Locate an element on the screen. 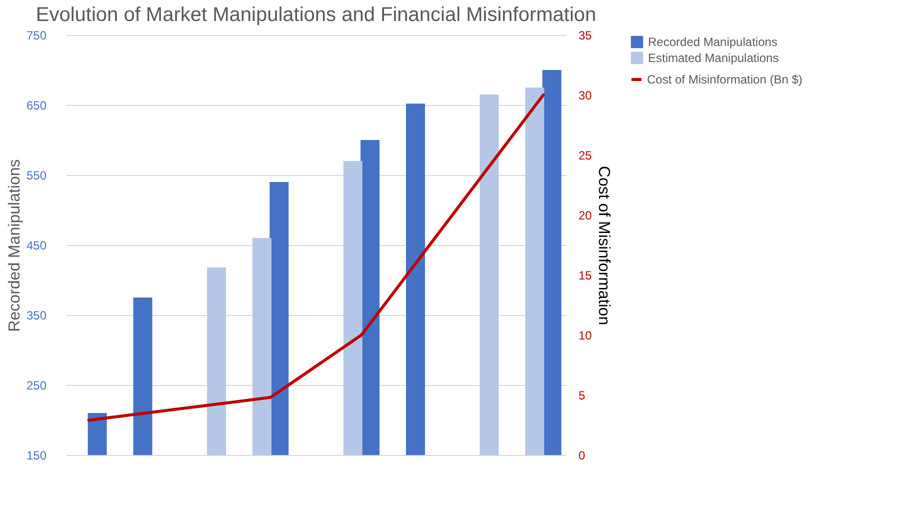 Image resolution: width=900 pixels, height=506 pixels. y-tick-label: 350 is located at coordinates (36, 315).